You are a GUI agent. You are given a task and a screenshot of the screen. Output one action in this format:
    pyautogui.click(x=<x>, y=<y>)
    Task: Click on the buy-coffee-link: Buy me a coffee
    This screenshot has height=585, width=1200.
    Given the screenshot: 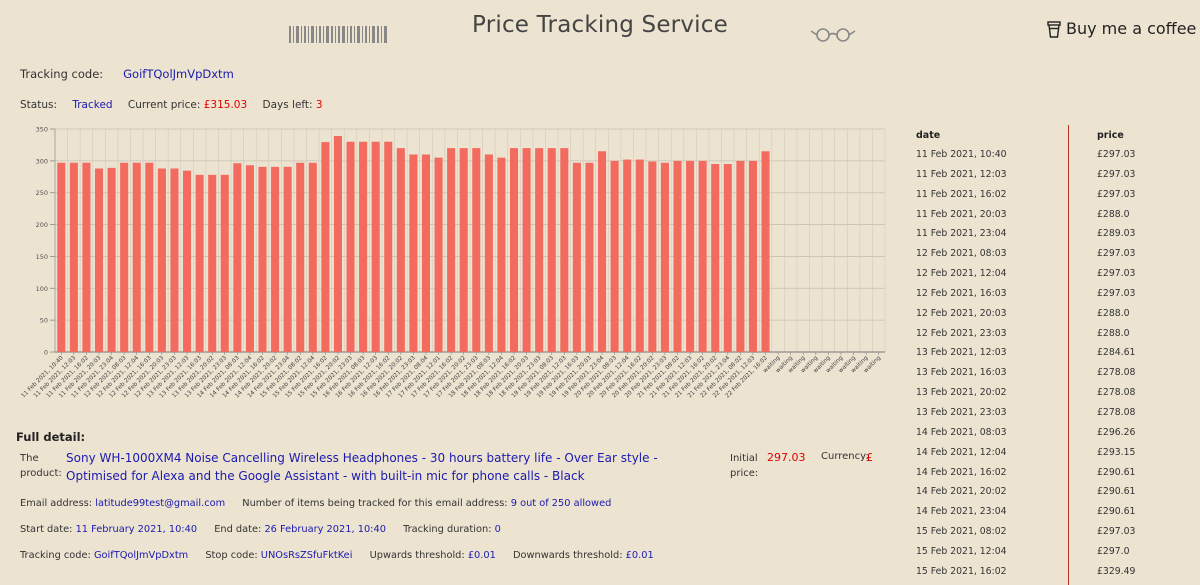 What is the action you would take?
    pyautogui.click(x=1121, y=28)
    